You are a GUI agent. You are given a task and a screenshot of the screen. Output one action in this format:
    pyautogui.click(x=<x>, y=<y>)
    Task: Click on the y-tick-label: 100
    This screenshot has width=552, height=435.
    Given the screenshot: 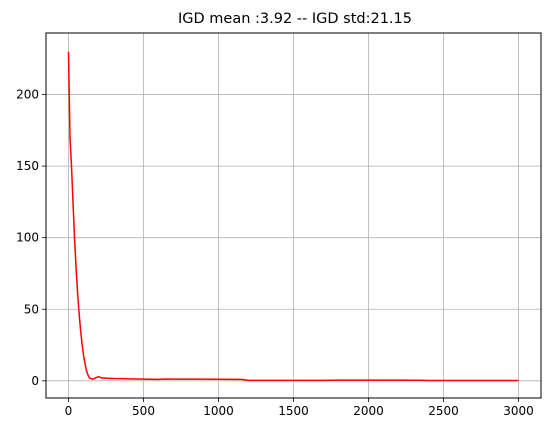 What is the action you would take?
    pyautogui.click(x=27, y=238)
    